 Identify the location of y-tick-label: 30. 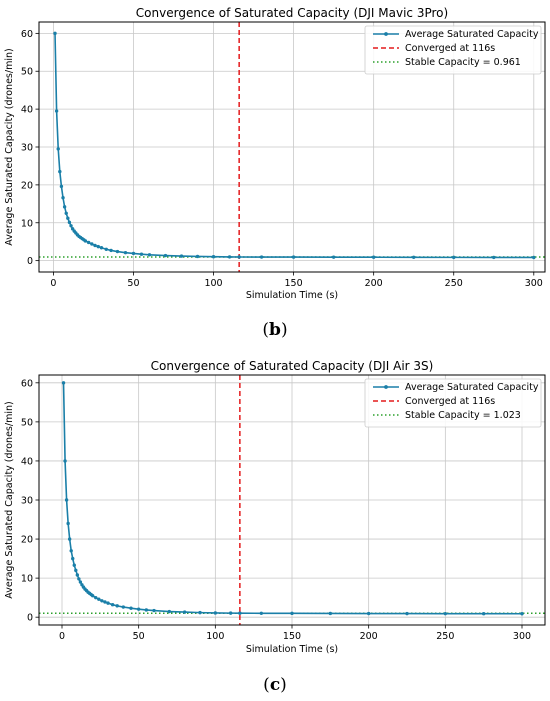
(27, 148).